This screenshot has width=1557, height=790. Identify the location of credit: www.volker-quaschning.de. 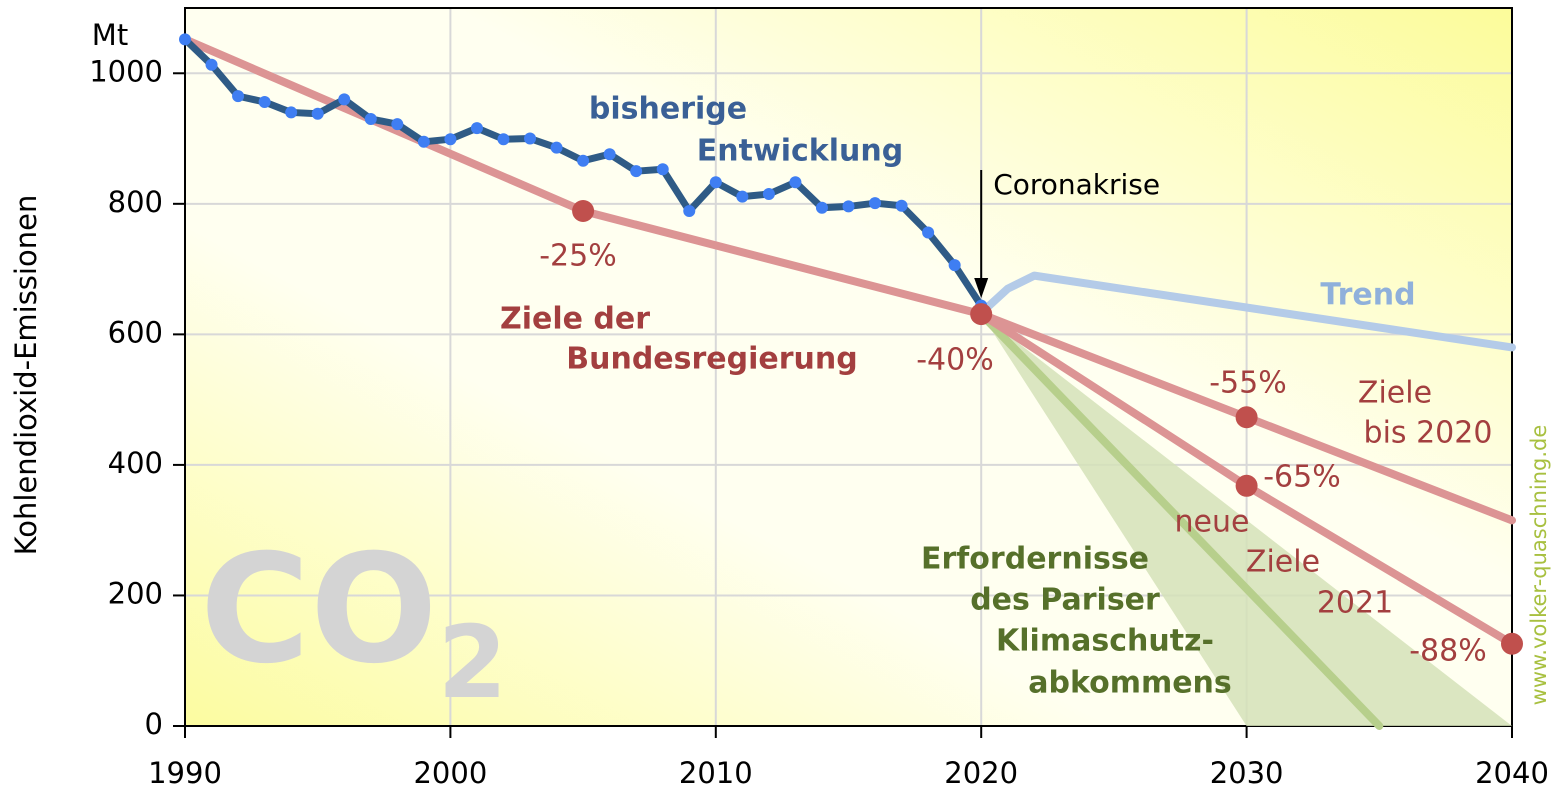
(1539, 565).